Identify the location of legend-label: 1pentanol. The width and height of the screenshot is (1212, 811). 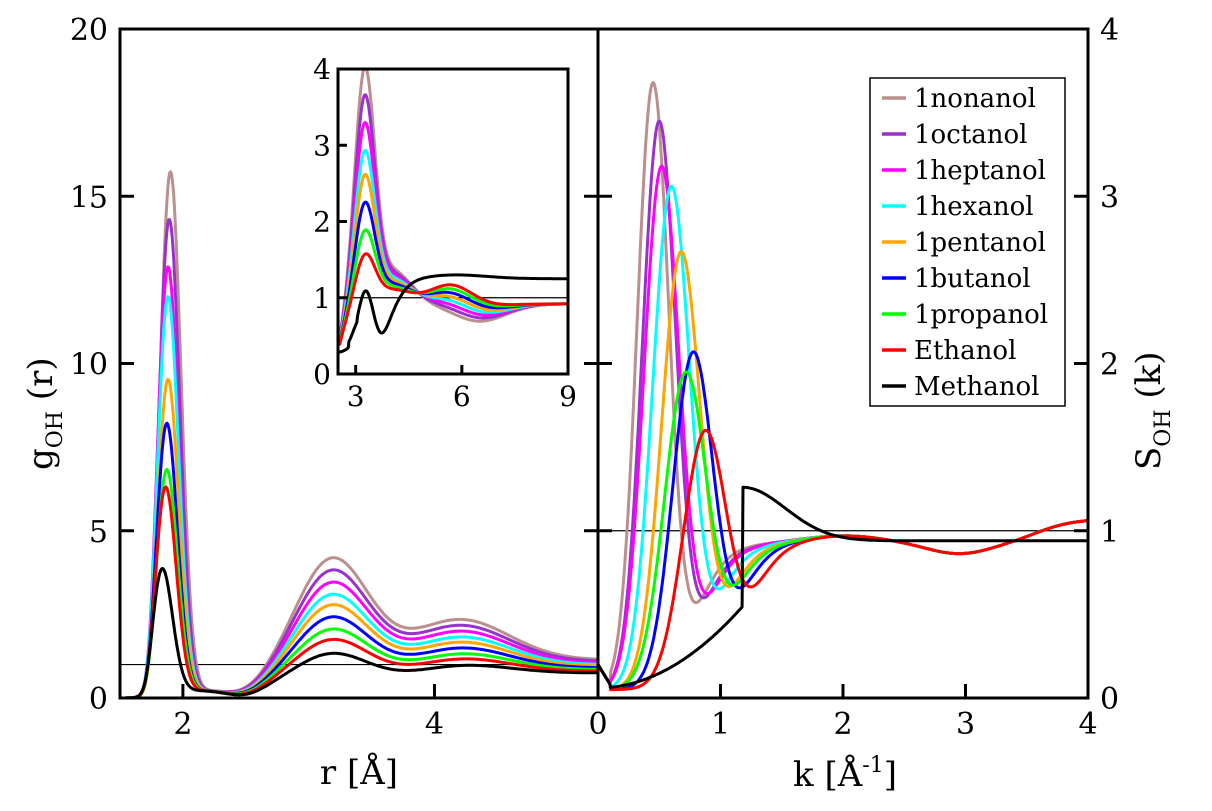
(980, 243).